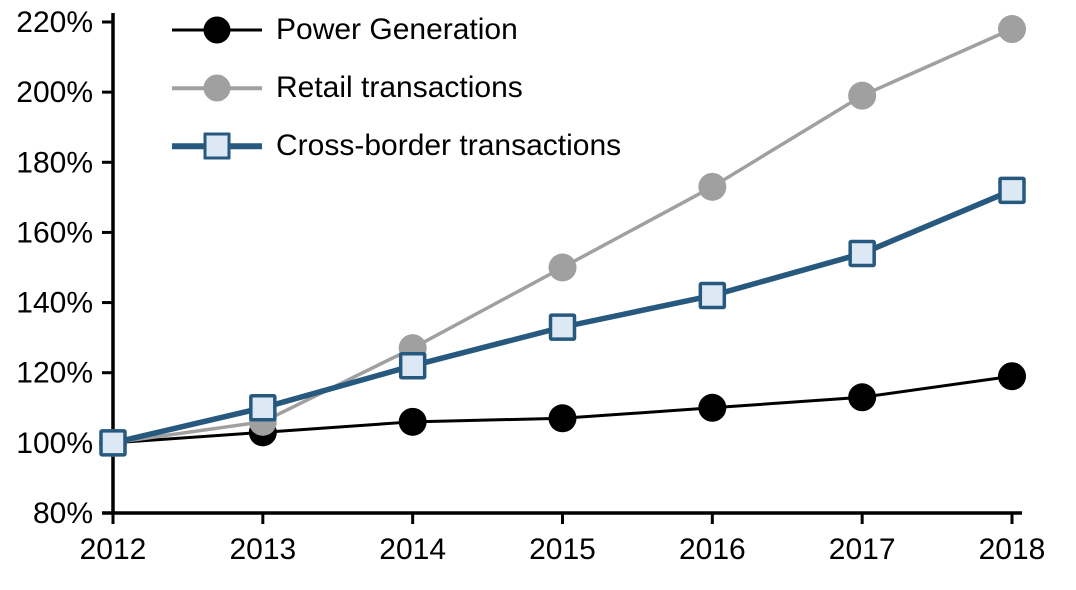 This screenshot has height=590, width=1076. I want to click on y-axis-tick-label: 100%, so click(54, 443).